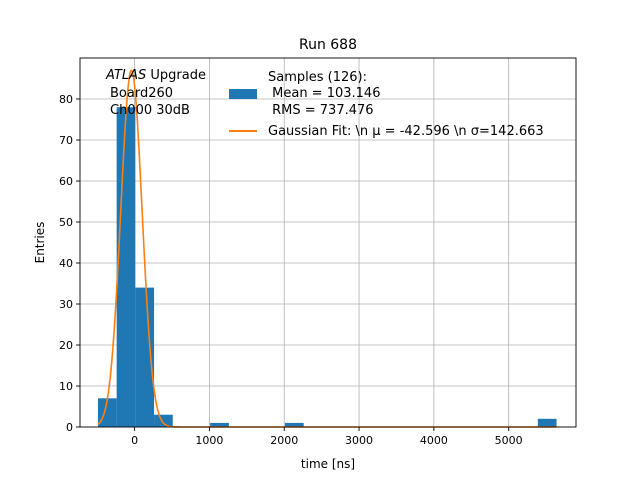 This screenshot has height=480, width=640. What do you see at coordinates (243, 94) in the screenshot?
I see `legend-histogram-swatch` at bounding box center [243, 94].